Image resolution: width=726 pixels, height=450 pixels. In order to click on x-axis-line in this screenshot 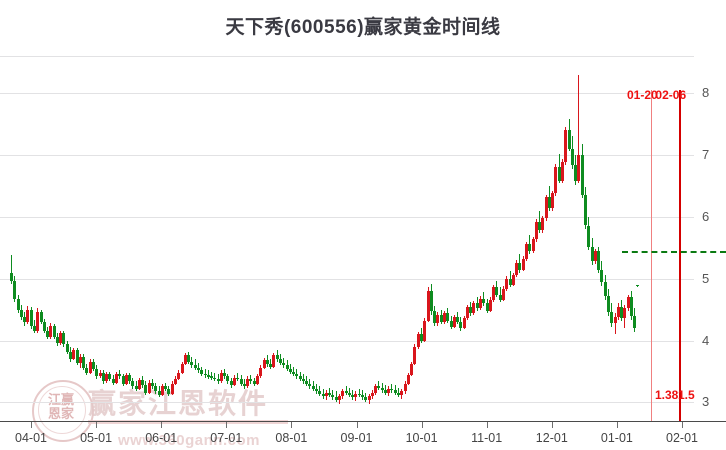, I will do `click(363, 421)`.